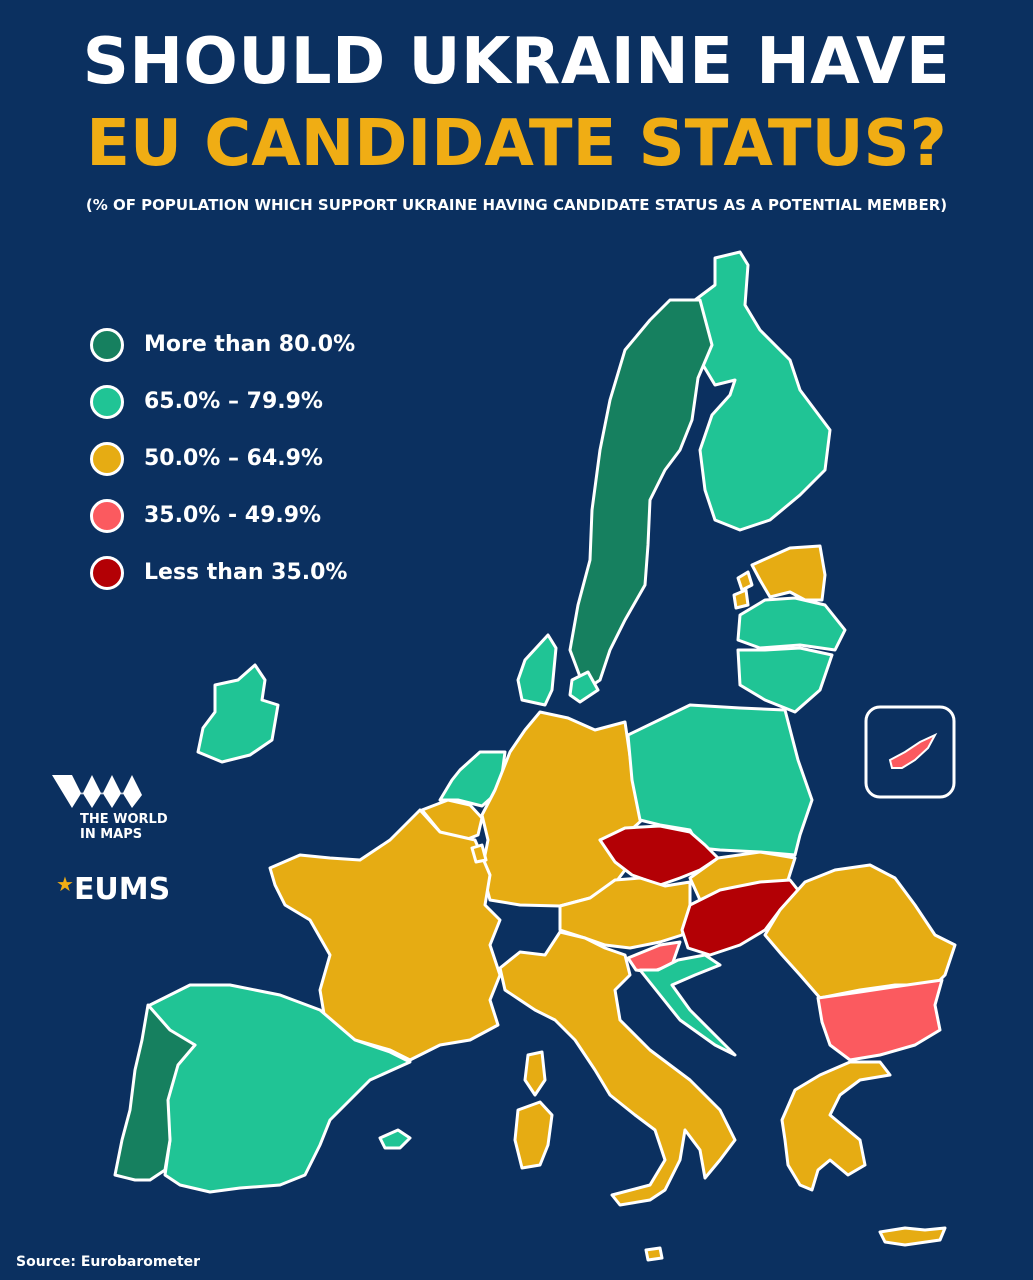 This screenshot has width=1033, height=1280. Describe the element at coordinates (65, 884) in the screenshot. I see `star-icon: ★` at that location.